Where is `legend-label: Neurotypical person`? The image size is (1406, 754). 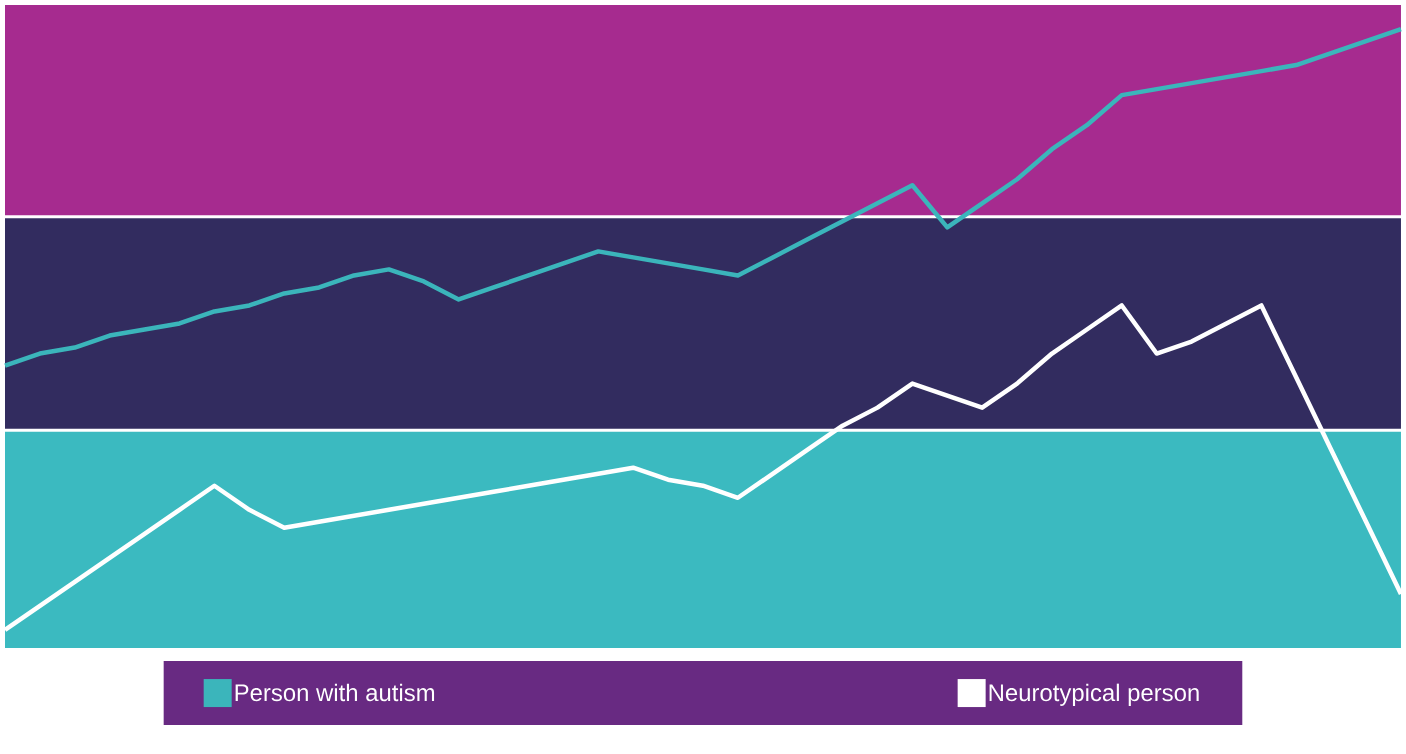 legend-label: Neurotypical person is located at coordinates (1094, 694).